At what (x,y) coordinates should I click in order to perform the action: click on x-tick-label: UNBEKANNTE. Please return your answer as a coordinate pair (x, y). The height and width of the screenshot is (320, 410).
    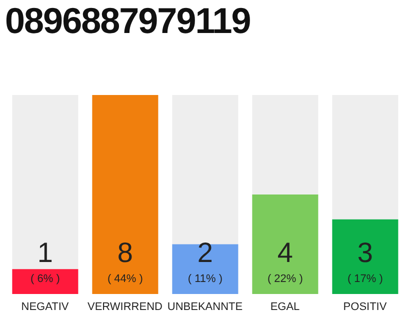
    Looking at the image, I should click on (205, 306).